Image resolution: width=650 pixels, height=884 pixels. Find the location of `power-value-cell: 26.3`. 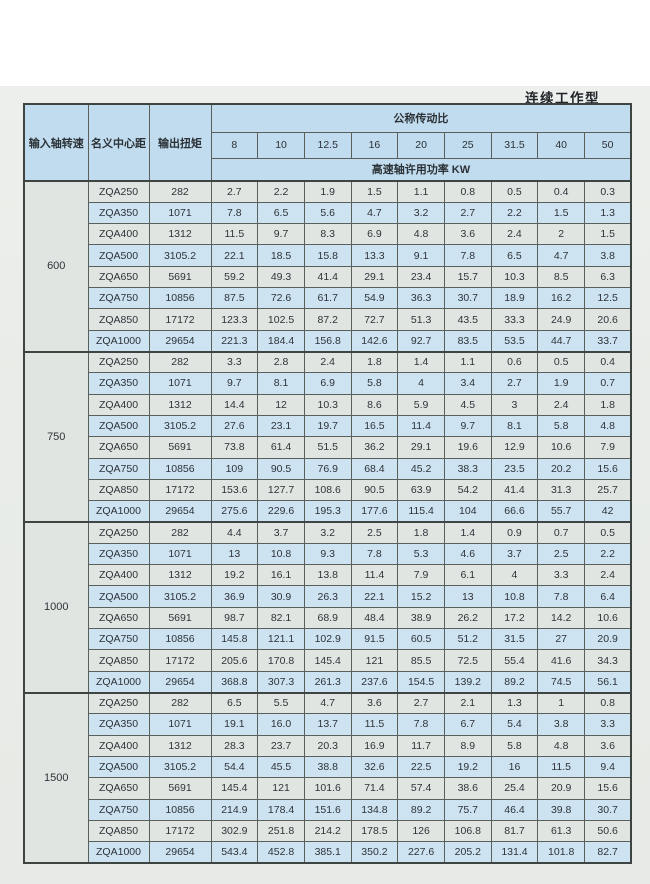

power-value-cell: 26.3 is located at coordinates (327, 596).